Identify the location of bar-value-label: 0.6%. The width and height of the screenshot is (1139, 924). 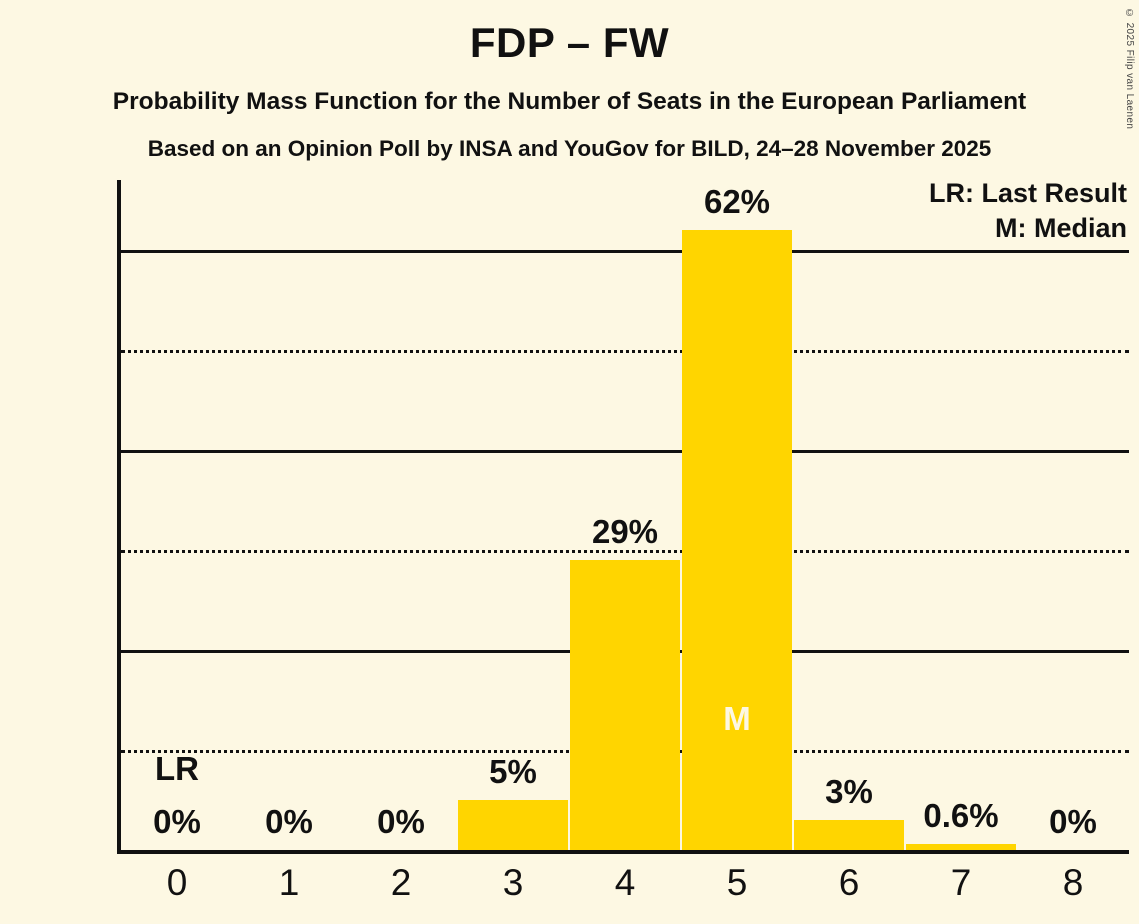
(961, 815).